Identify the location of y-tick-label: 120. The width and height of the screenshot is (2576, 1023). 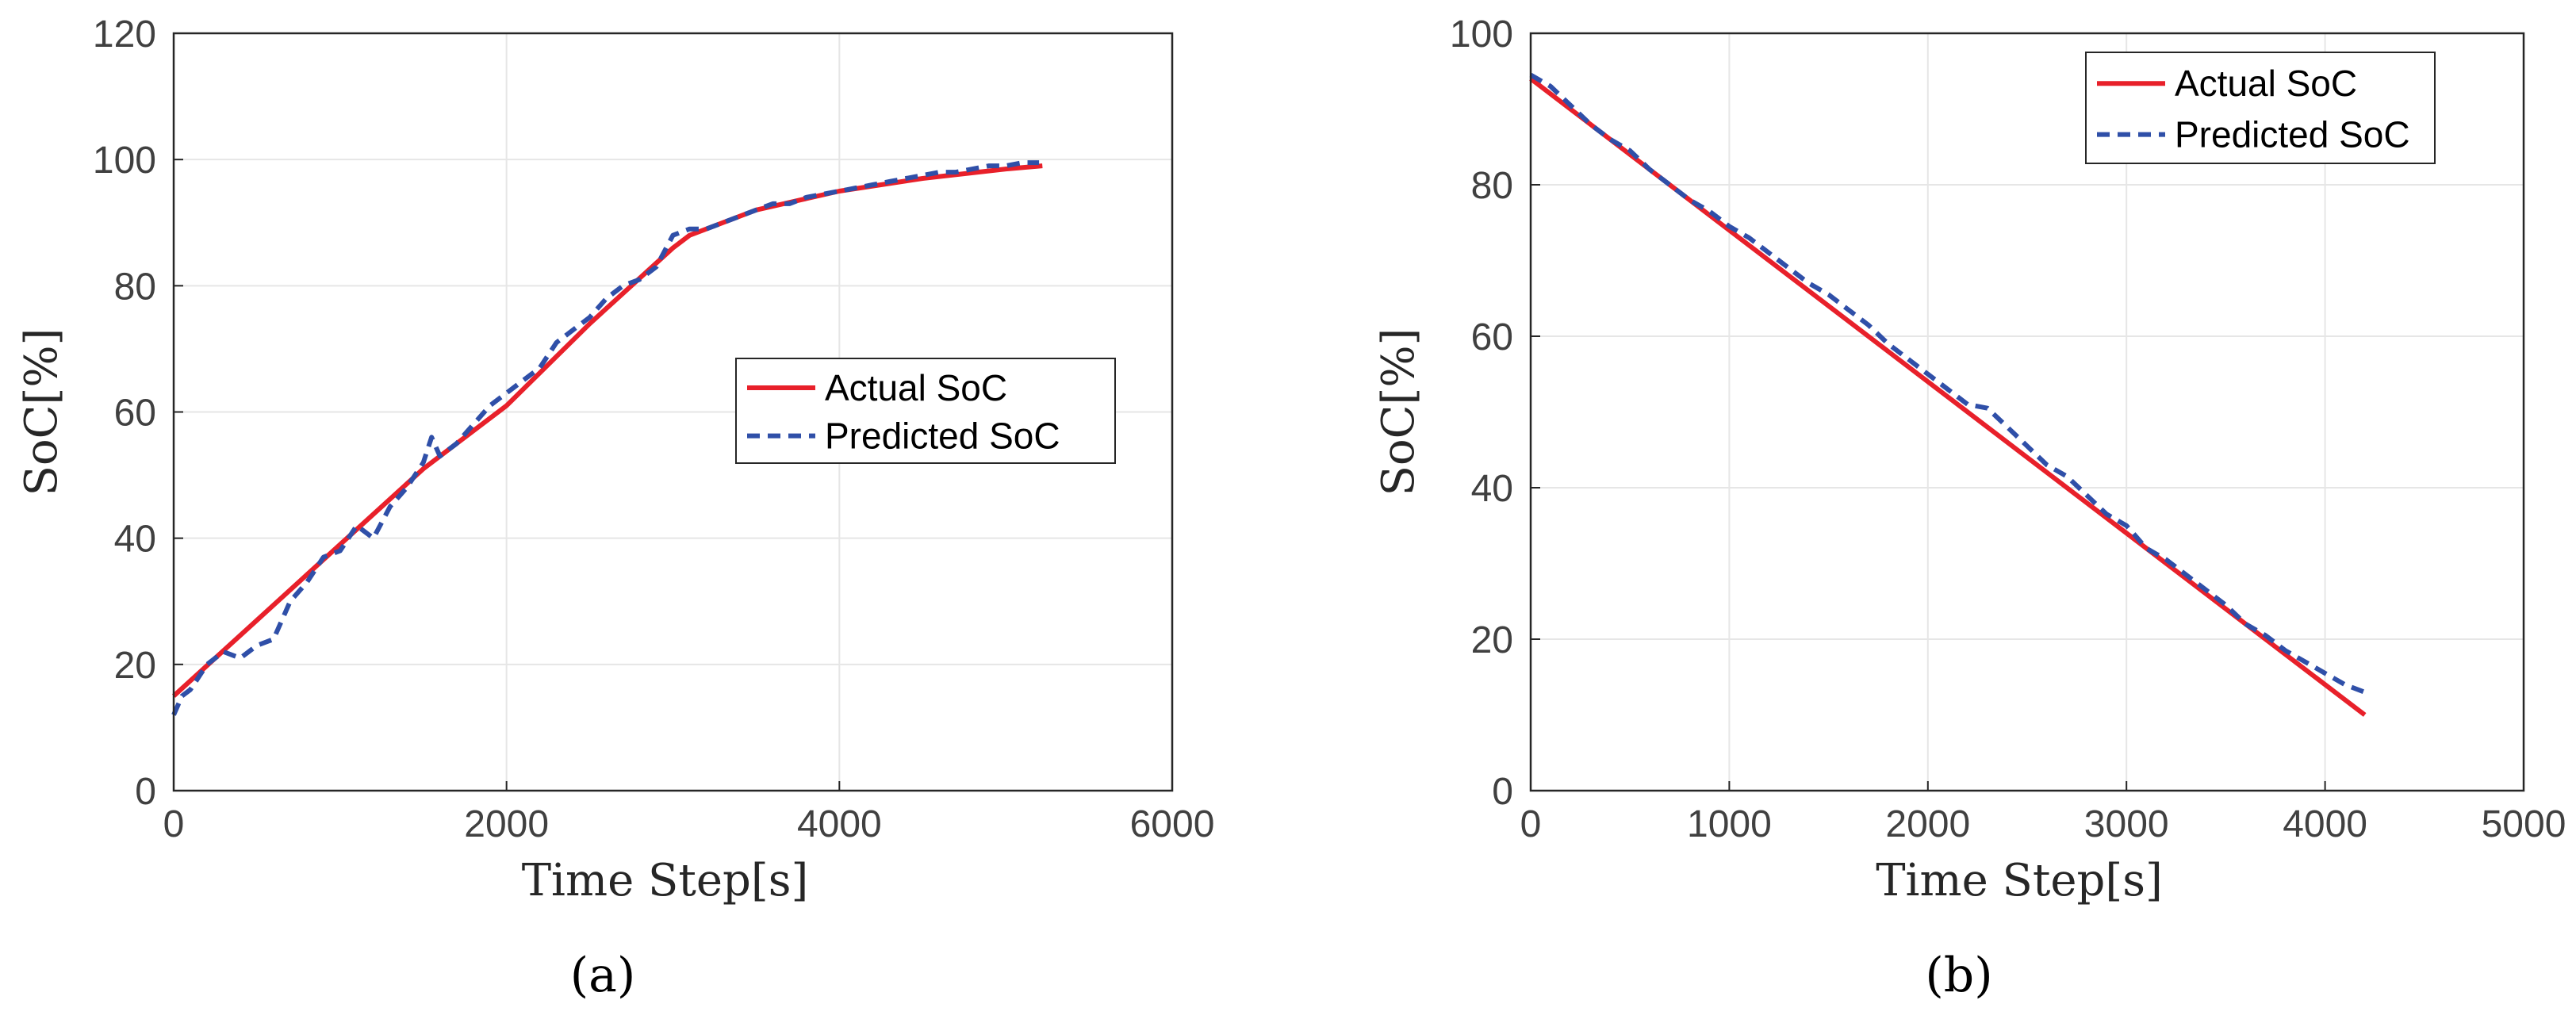
(124, 34).